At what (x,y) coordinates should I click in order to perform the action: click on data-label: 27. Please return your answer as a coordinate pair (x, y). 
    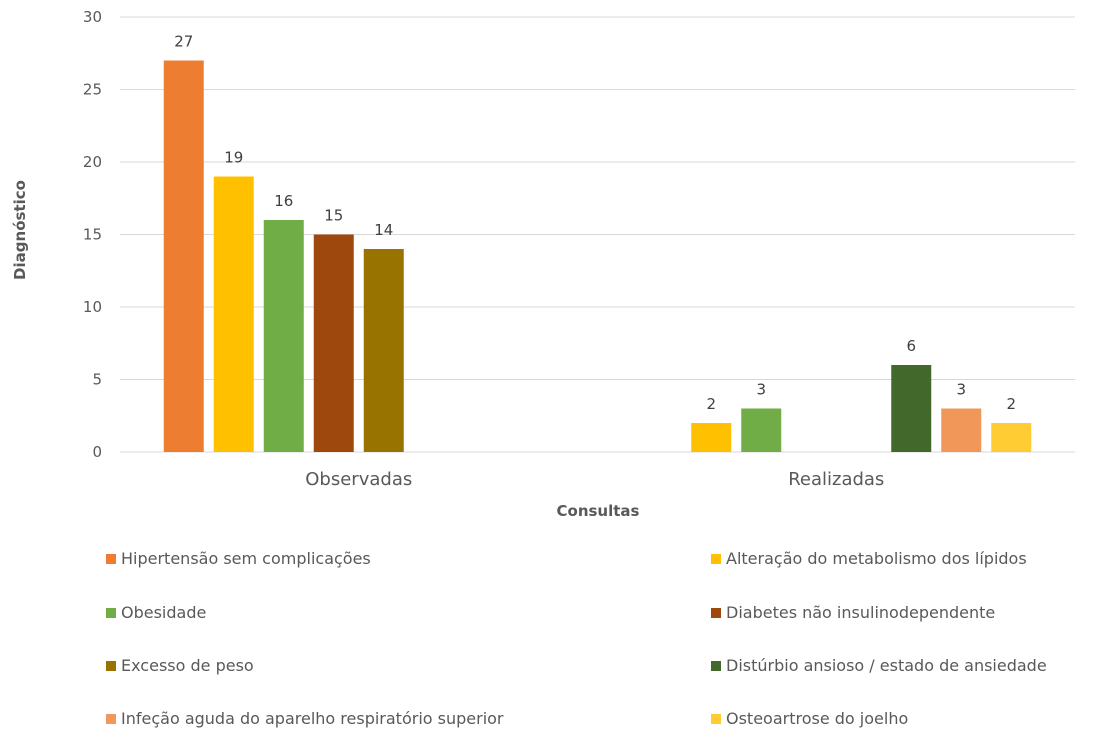
    Looking at the image, I should click on (183, 42).